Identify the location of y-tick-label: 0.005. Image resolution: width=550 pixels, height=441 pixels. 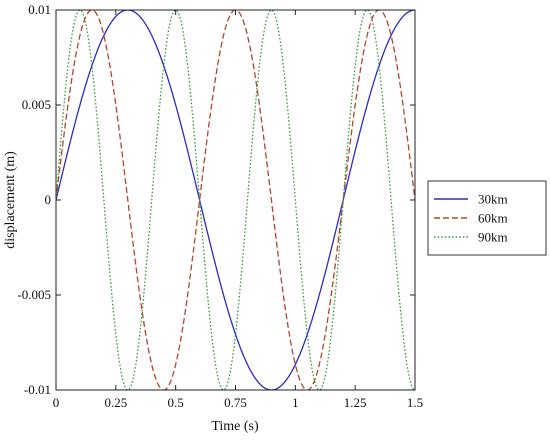
(36, 104).